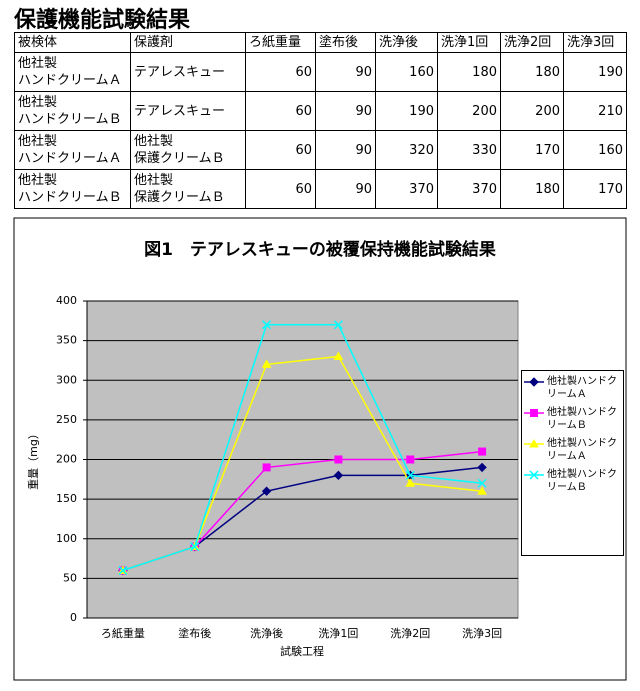 This screenshot has width=640, height=691. What do you see at coordinates (66, 538) in the screenshot?
I see `y-tick-label: 100` at bounding box center [66, 538].